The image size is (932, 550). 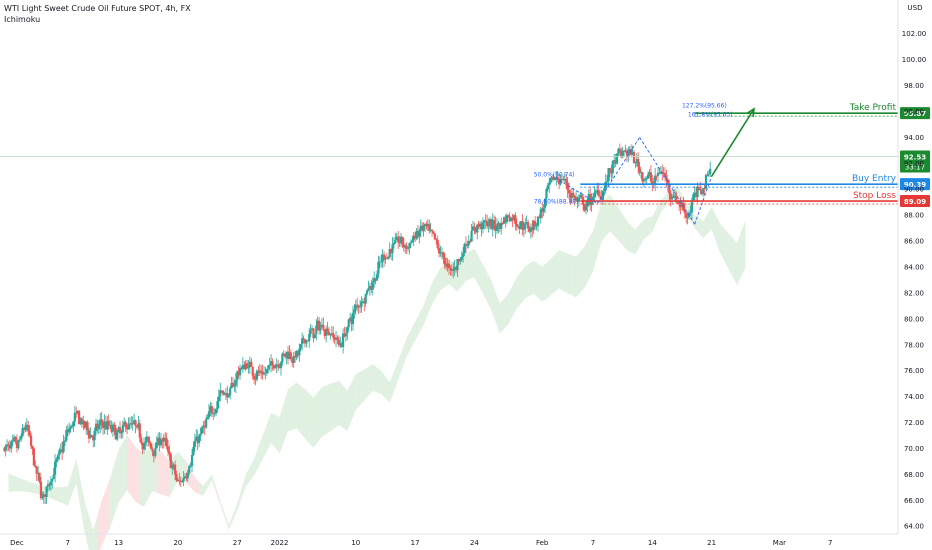 I want to click on time-axis: Dec 7 13 20 27 2022 10 17 24 Feb 7 14 21 Mar 7, so click(x=449, y=540).